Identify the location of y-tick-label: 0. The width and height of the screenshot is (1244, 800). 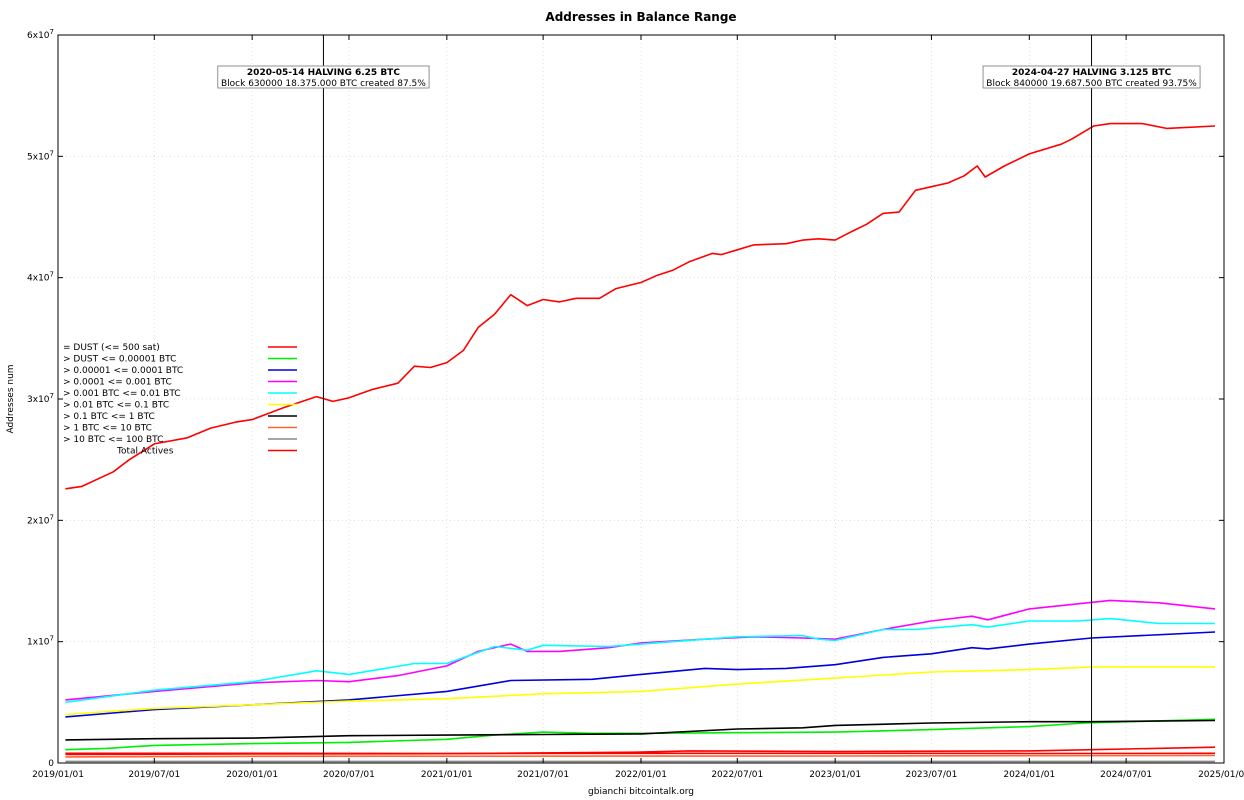
(51, 764).